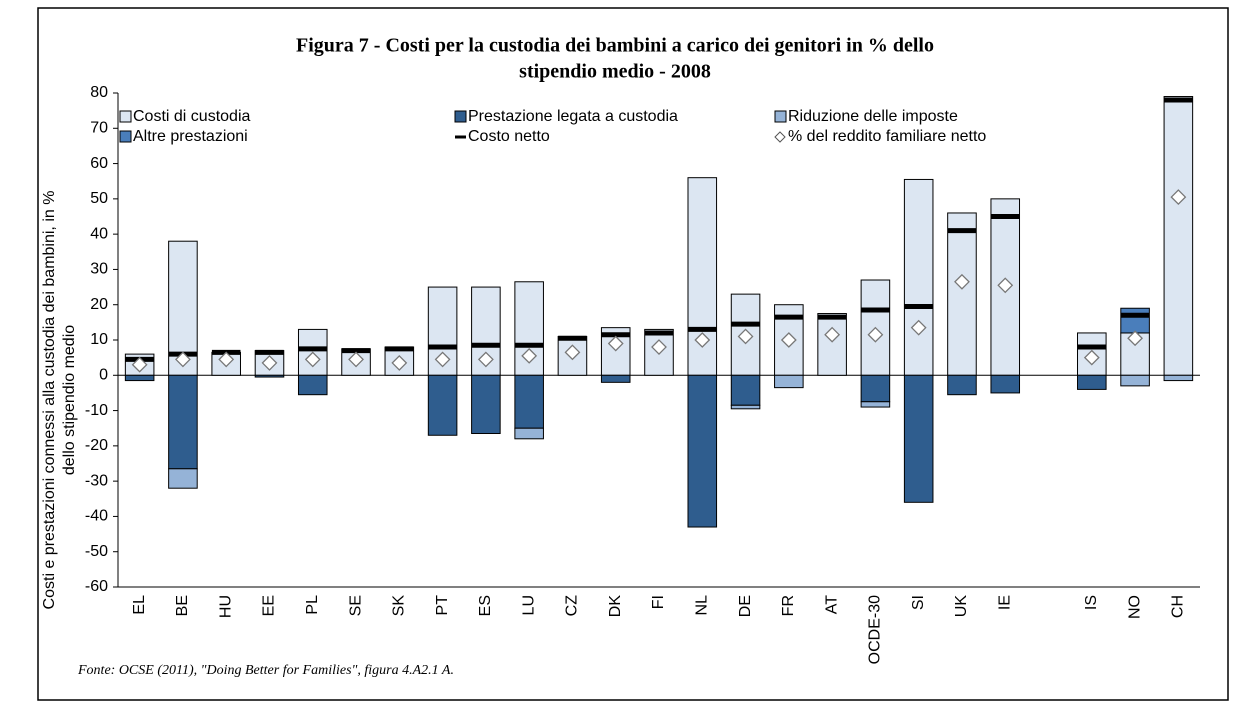  Describe the element at coordinates (485, 605) in the screenshot. I see `x-tick-label: ES` at that location.